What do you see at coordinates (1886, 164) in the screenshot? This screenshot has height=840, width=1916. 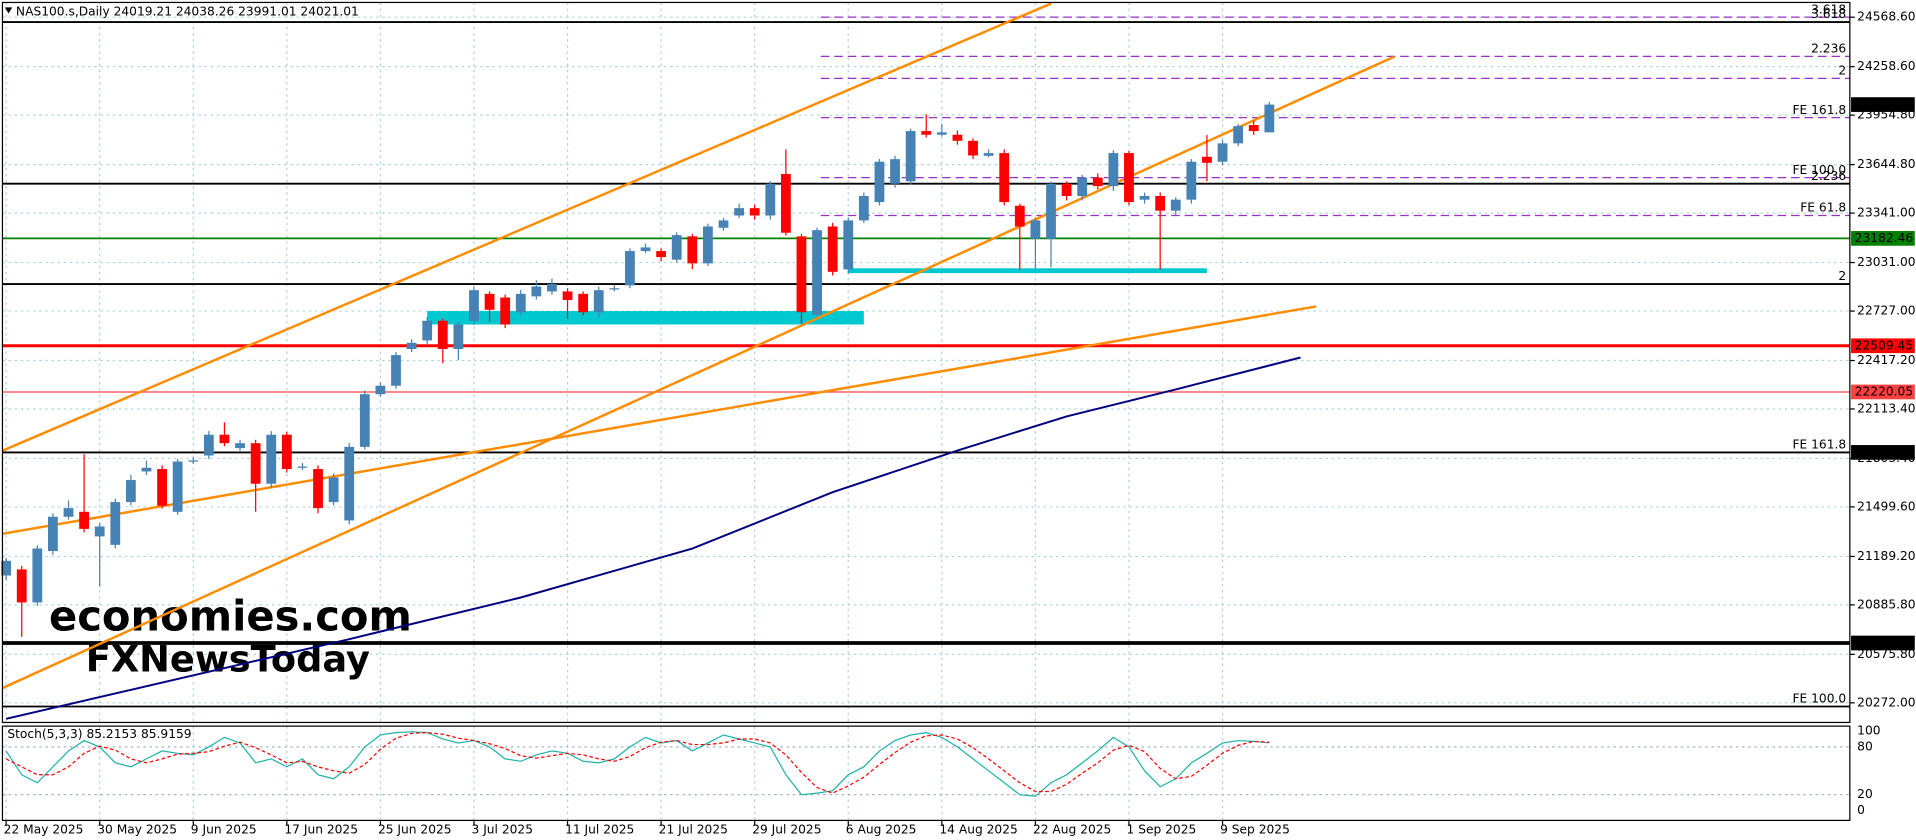 I see `y-tick-label: 23644.80` at bounding box center [1886, 164].